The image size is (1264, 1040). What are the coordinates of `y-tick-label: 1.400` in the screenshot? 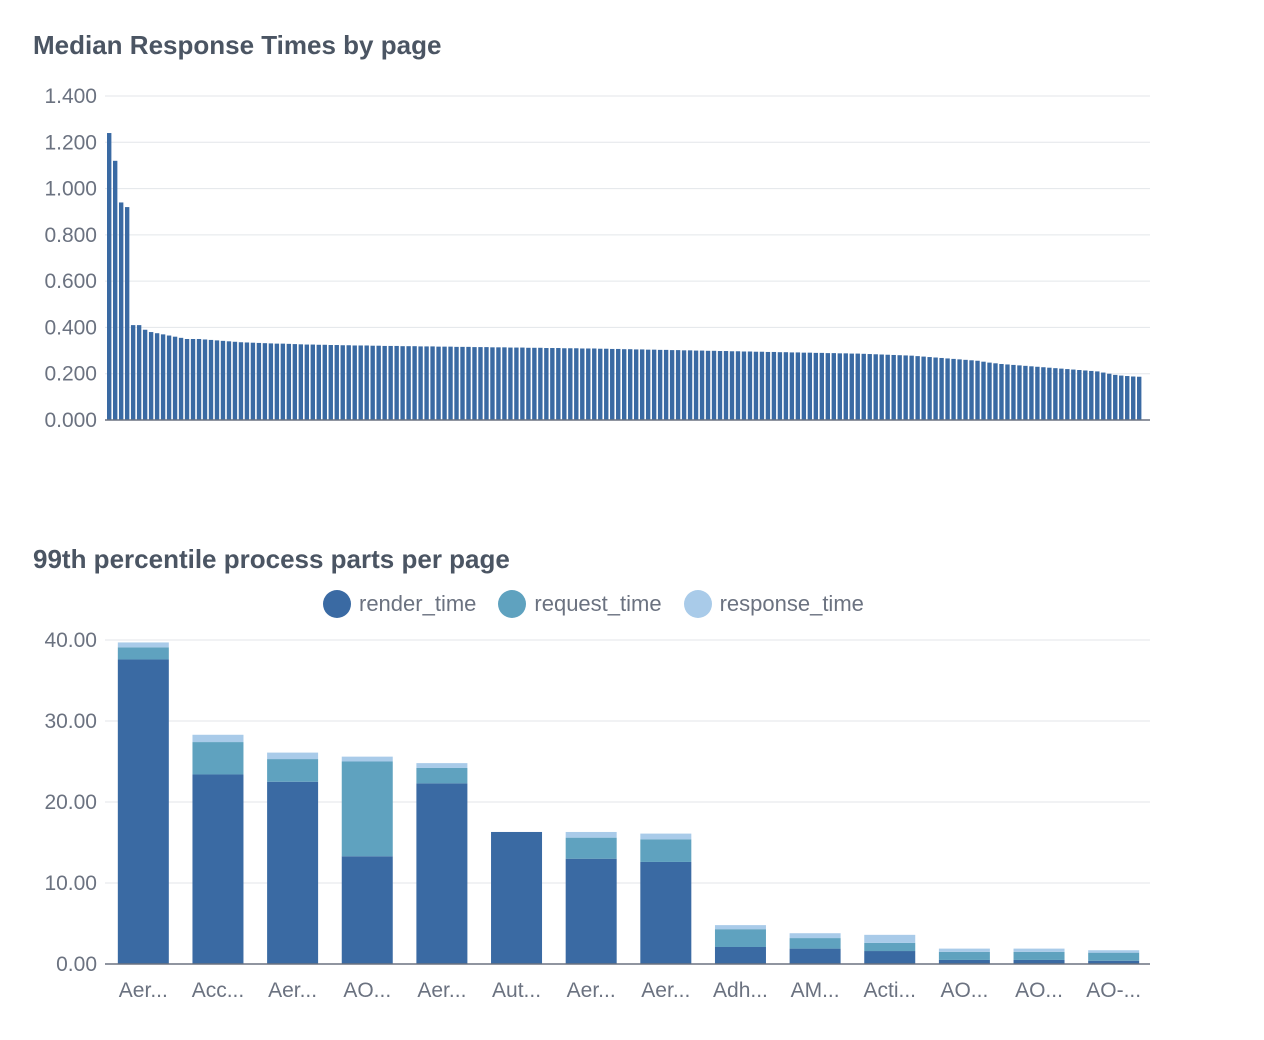 It's located at (70, 96).